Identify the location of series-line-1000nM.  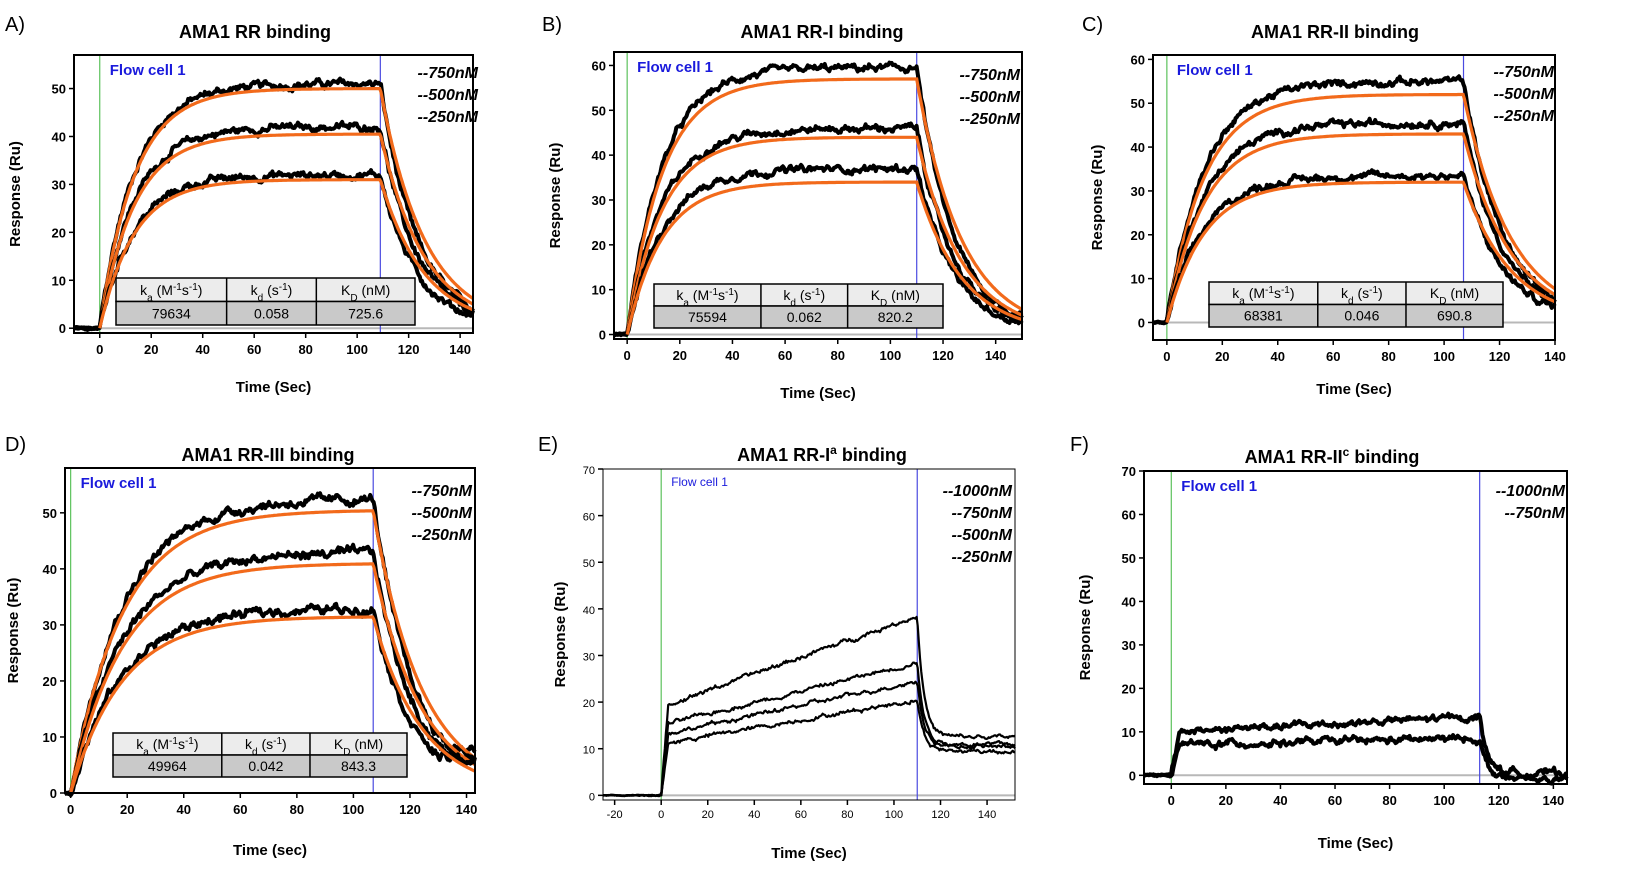
(1356, 746).